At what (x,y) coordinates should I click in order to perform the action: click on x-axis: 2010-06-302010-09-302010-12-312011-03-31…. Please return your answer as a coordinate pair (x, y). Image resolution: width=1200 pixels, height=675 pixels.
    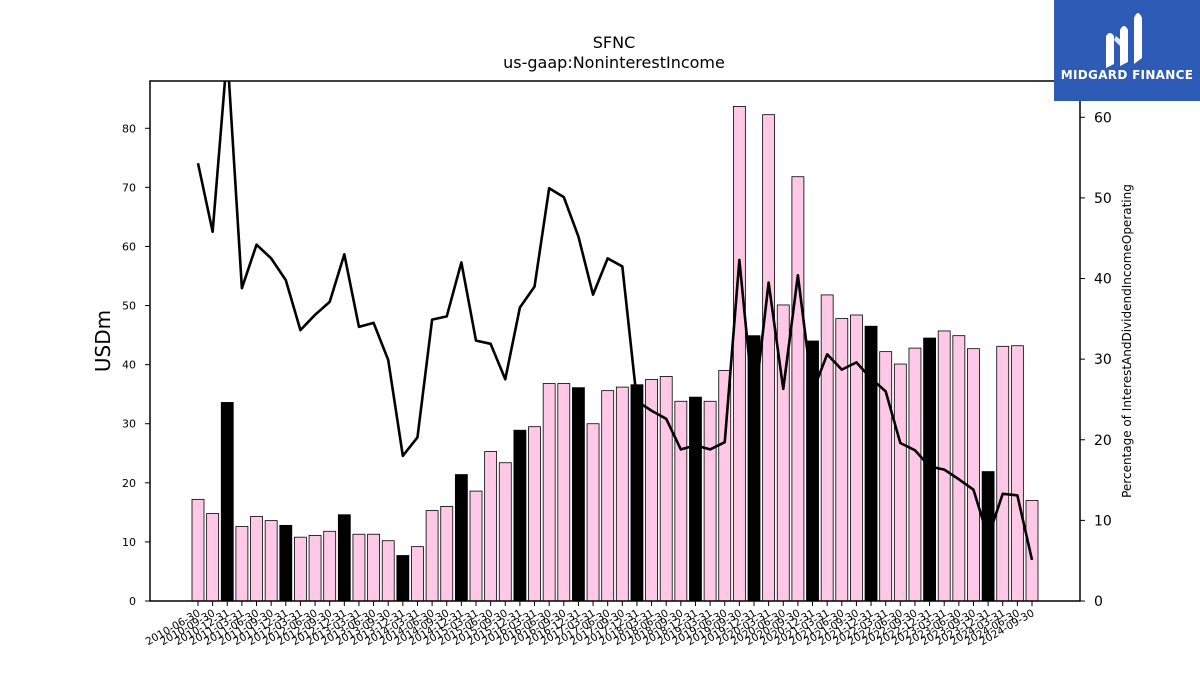
    Looking at the image, I should click on (590, 624).